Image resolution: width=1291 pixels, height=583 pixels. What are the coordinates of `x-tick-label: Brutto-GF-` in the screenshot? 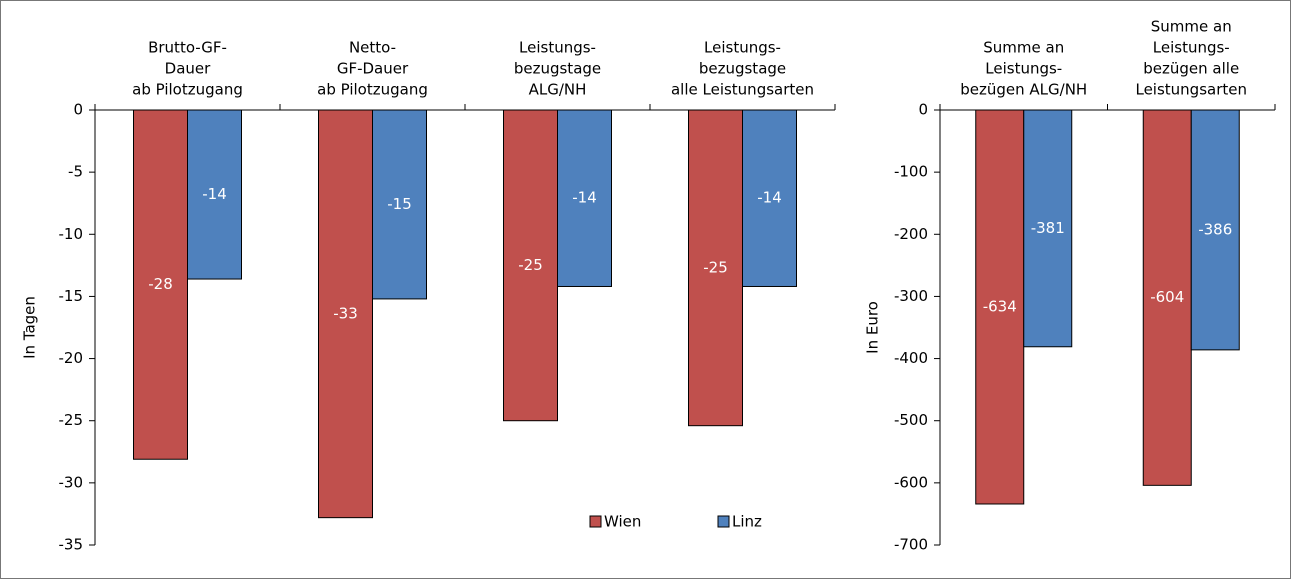 It's located at (187, 48).